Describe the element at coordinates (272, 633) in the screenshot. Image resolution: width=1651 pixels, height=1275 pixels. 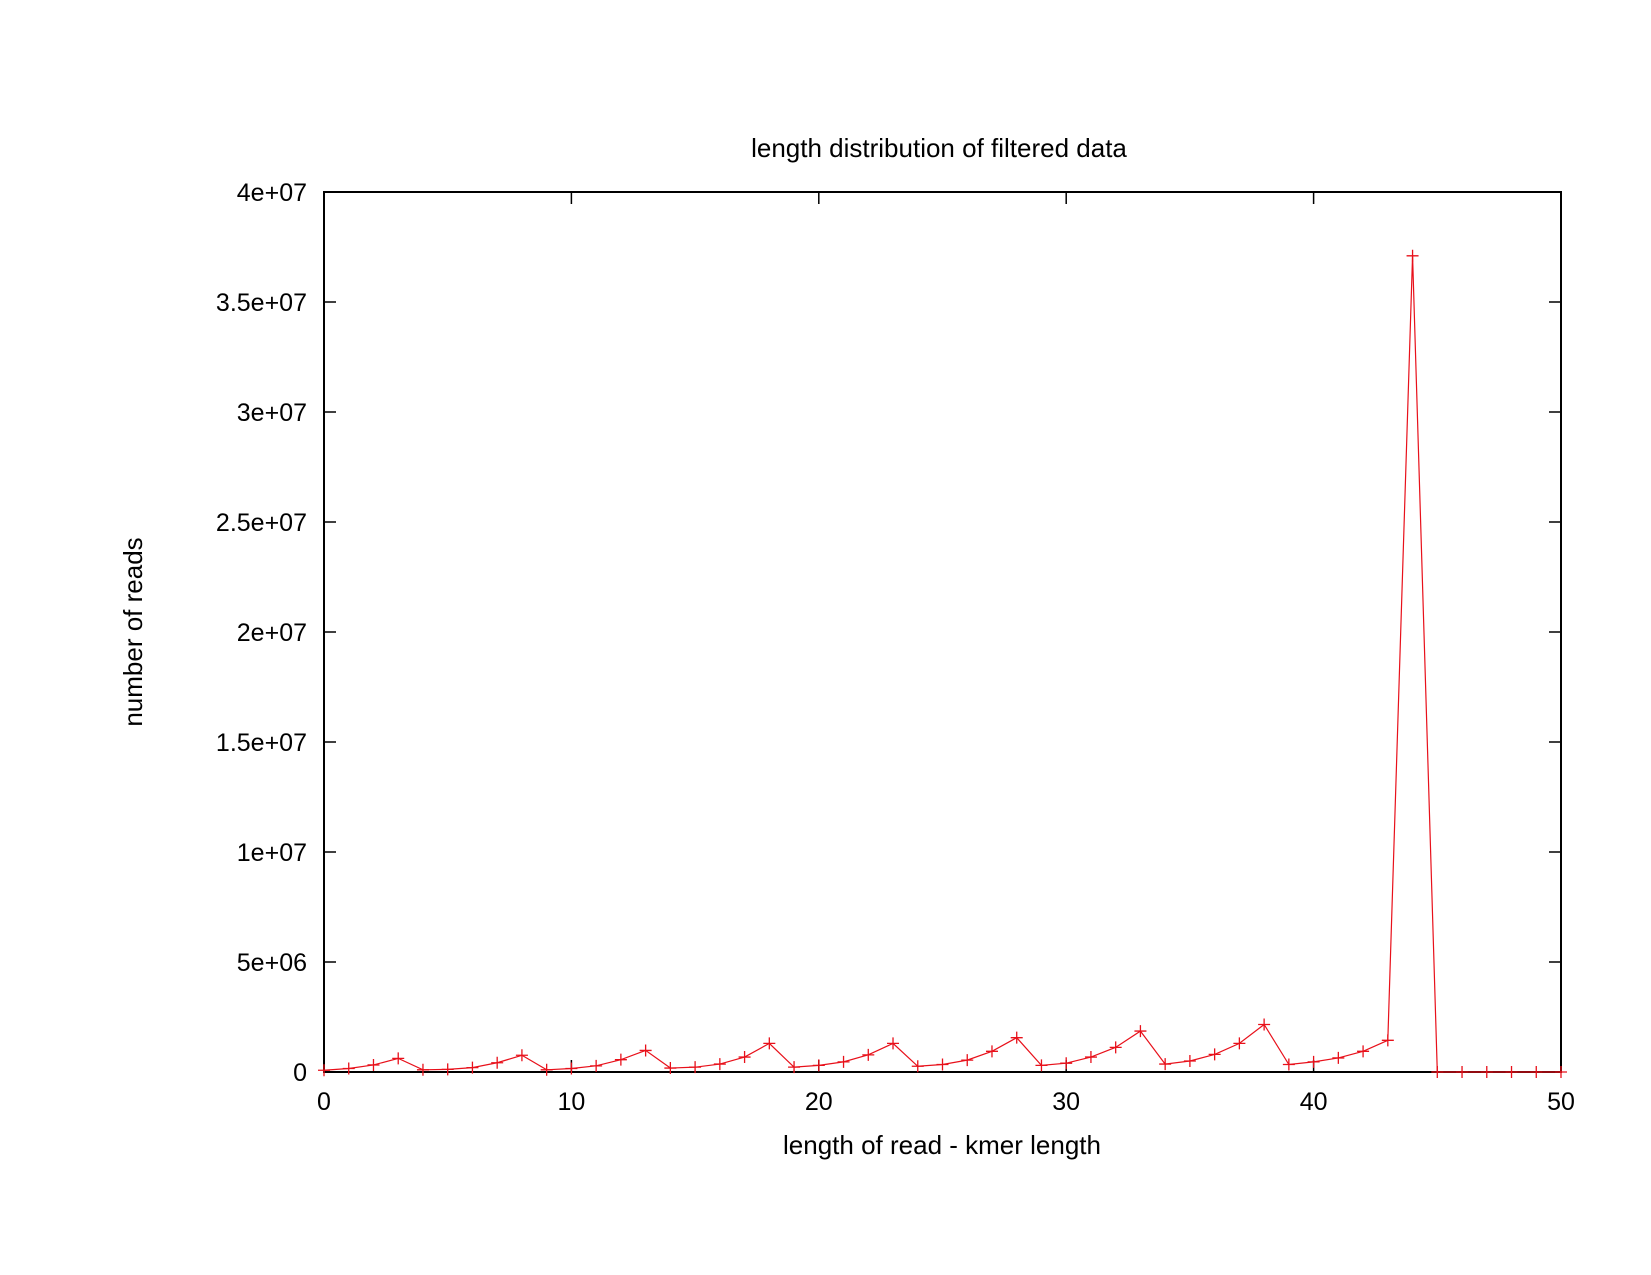
I see `y-tick-label: 2e+07` at that location.